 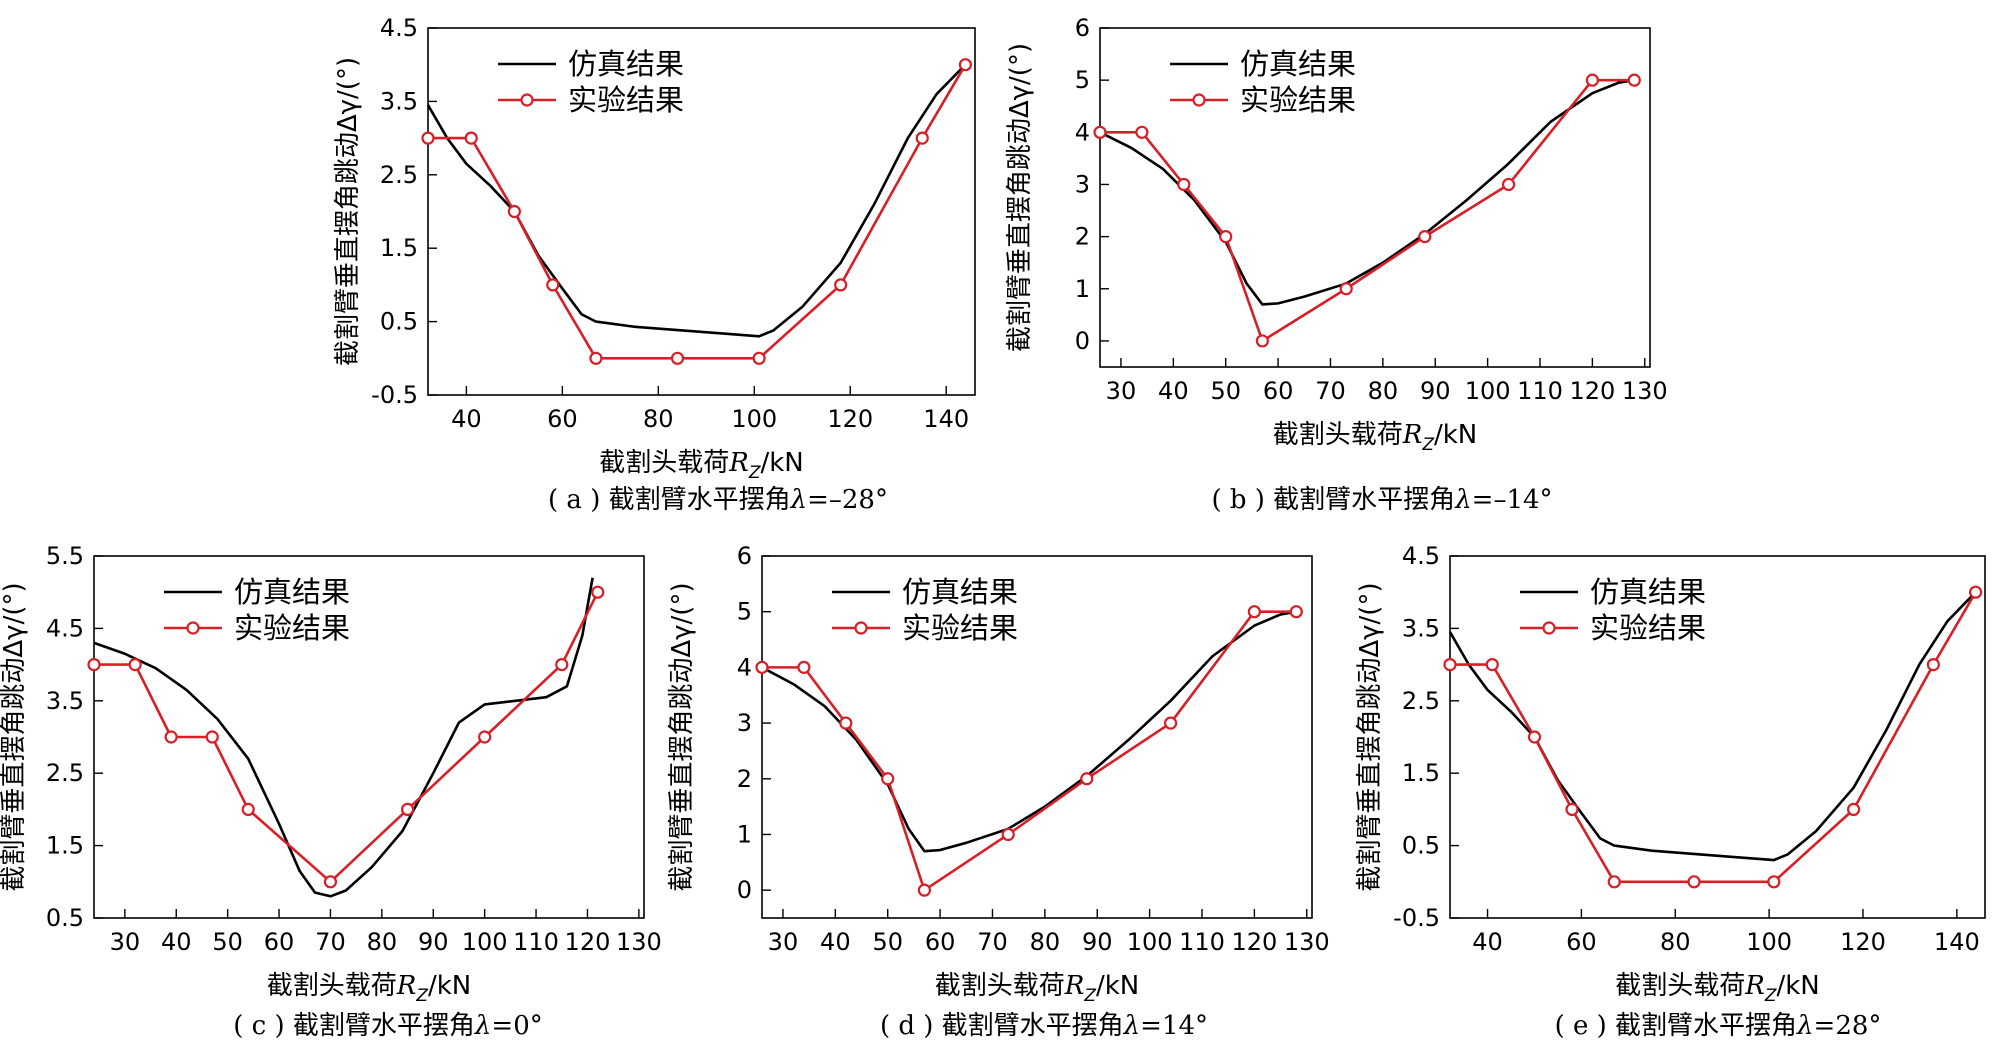 What do you see at coordinates (1416, 918) in the screenshot?
I see `y-tick-label: -0.5` at bounding box center [1416, 918].